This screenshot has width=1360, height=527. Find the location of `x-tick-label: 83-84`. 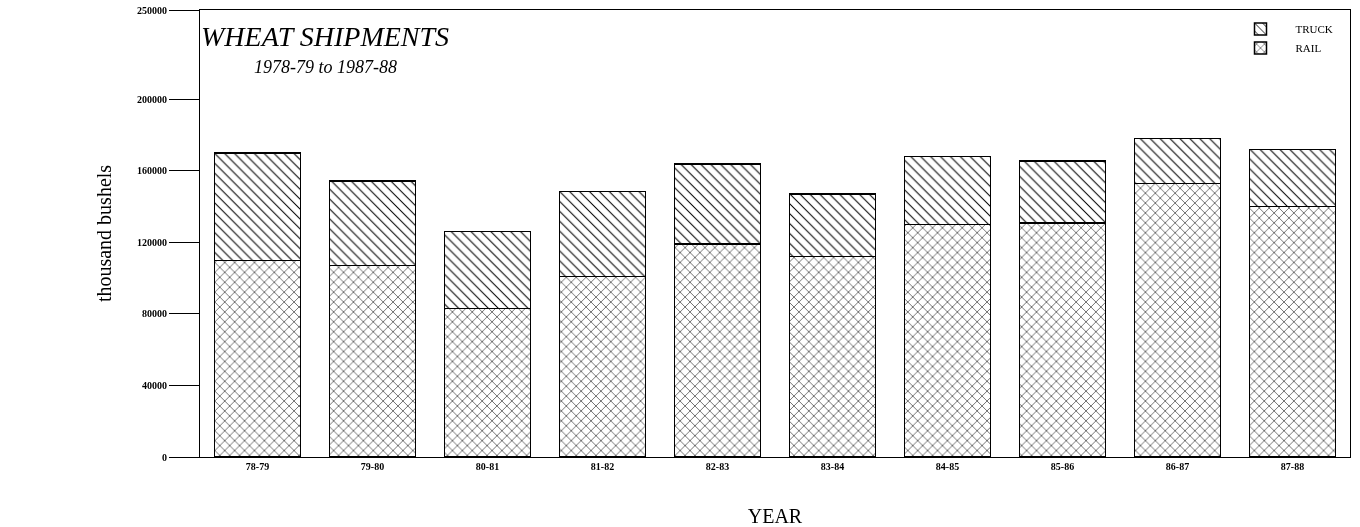

x-tick-label: 83-84 is located at coordinates (832, 466).